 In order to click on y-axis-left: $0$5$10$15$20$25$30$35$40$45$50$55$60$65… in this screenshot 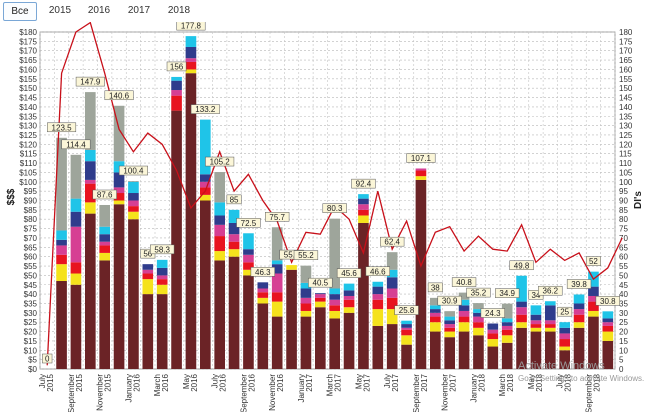, I will do `click(28, 201)`.